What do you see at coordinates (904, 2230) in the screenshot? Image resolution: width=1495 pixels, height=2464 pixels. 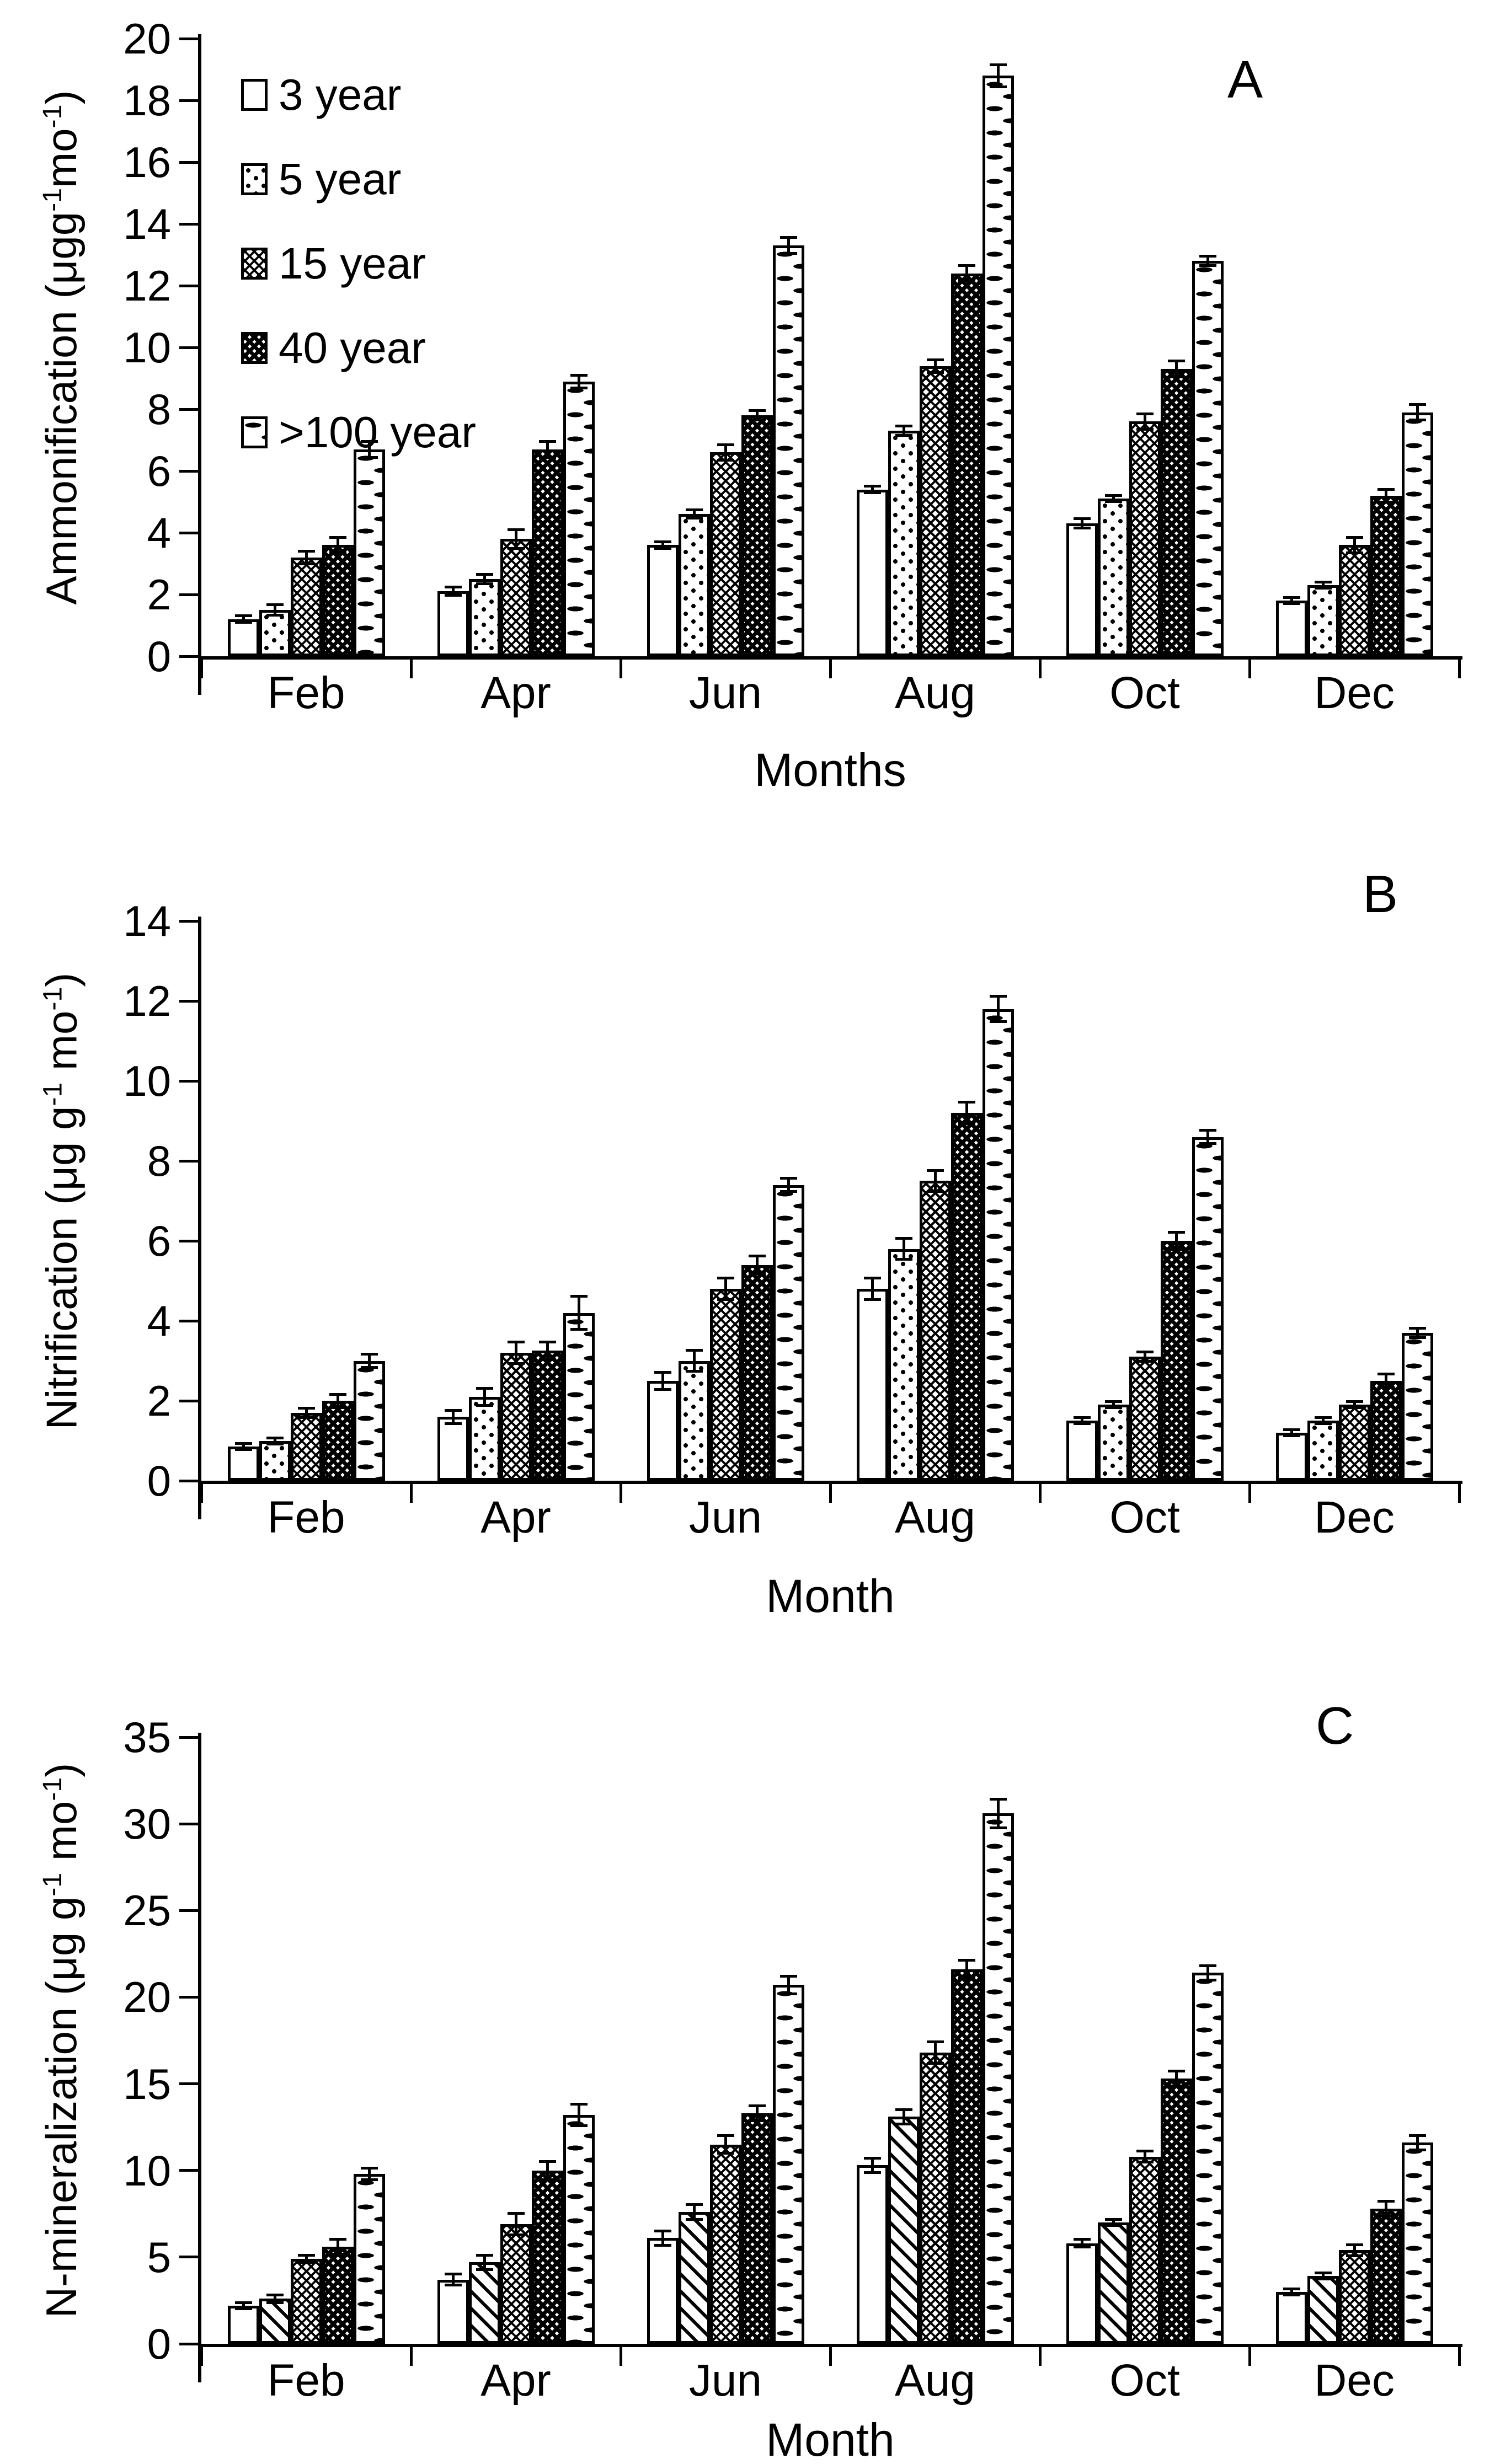 I see `bar-C-Aug-5 year` at bounding box center [904, 2230].